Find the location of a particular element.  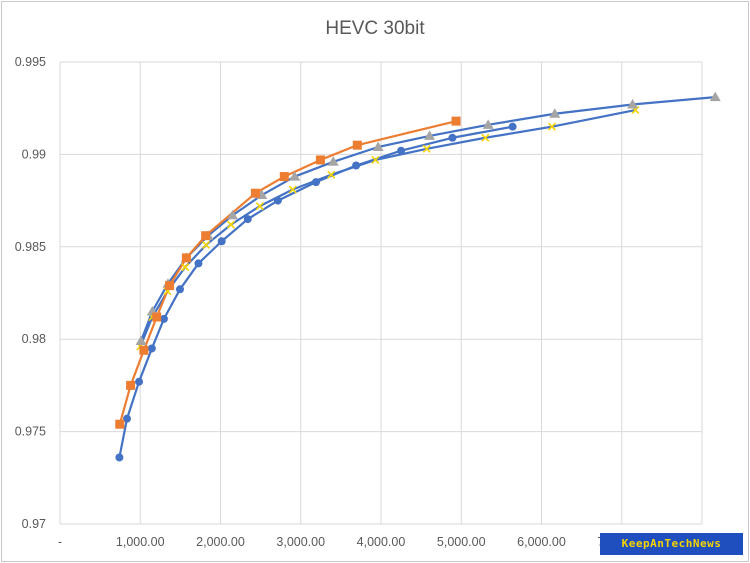

x-tick-label: 1,000.00 is located at coordinates (140, 542).